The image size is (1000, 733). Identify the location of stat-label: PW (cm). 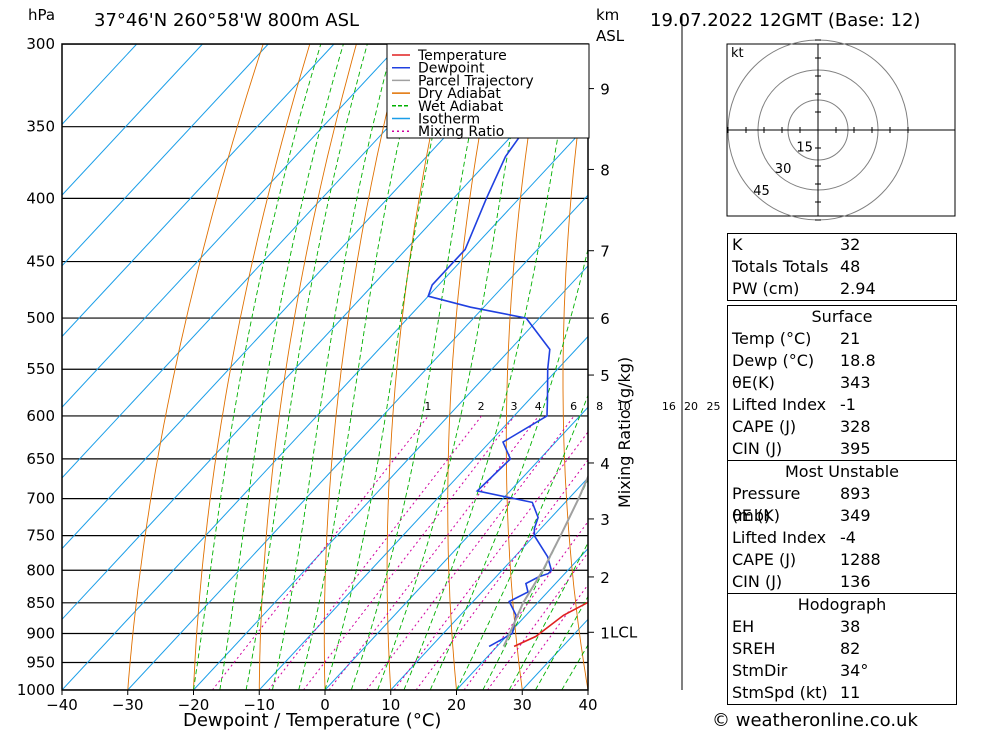
(766, 288).